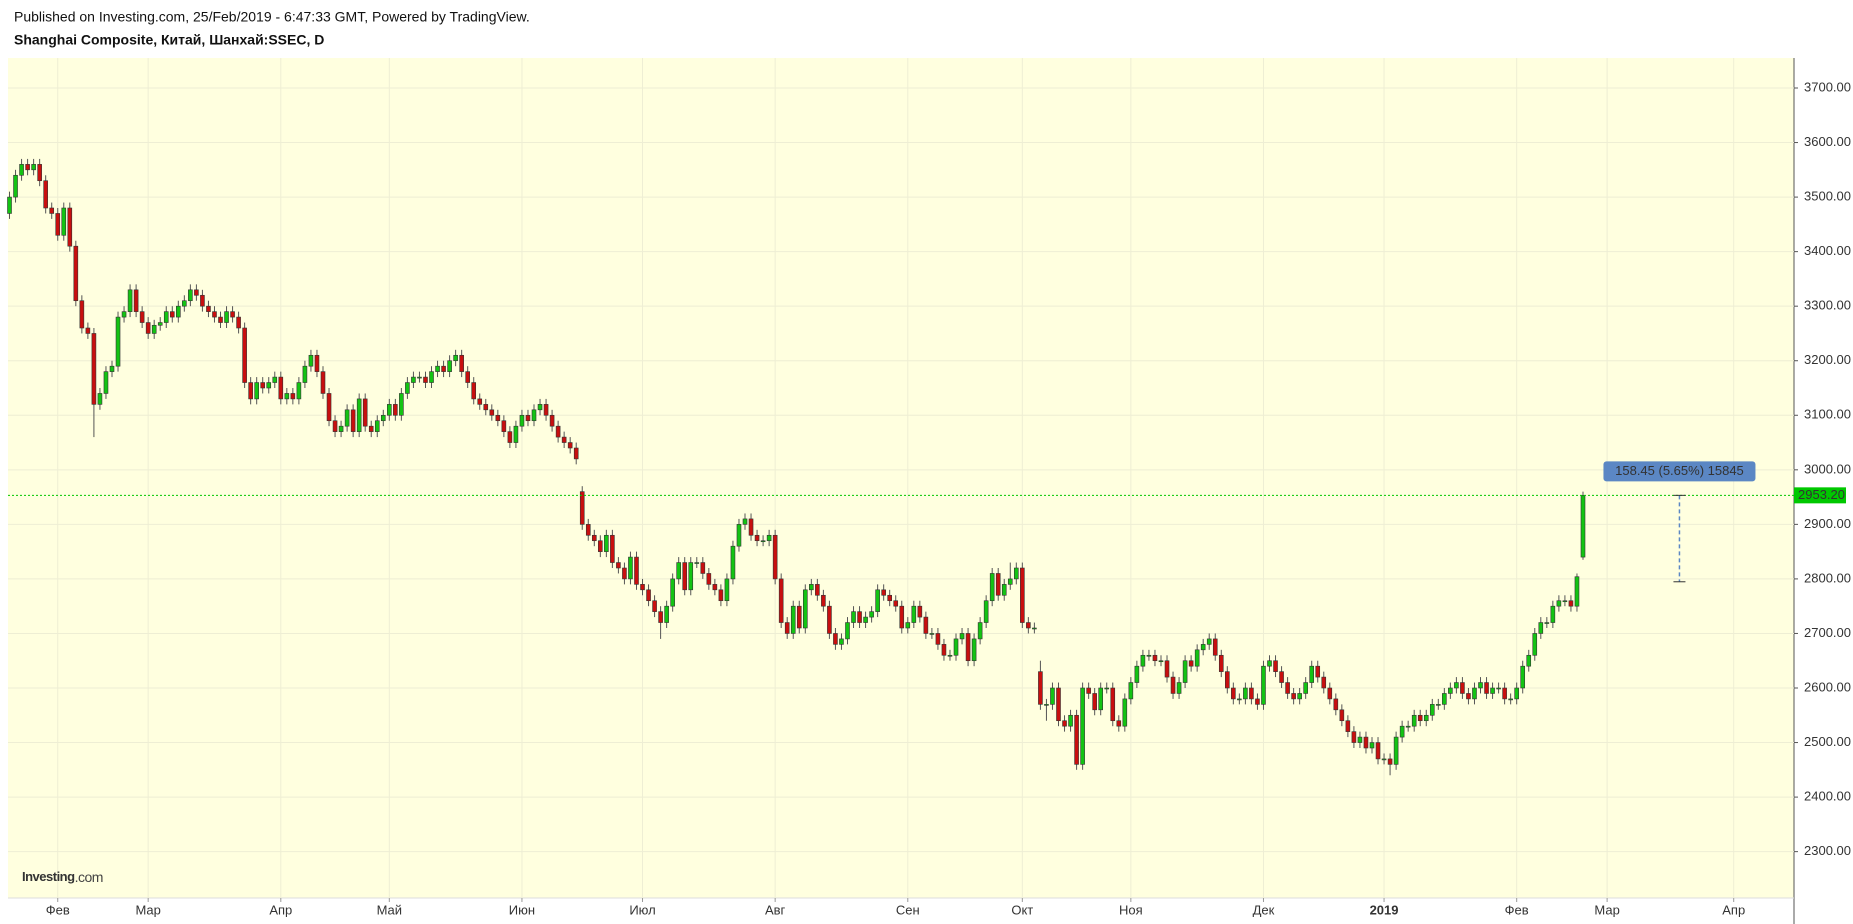 The width and height of the screenshot is (1853, 924). I want to click on y-tick-label: 3200.00, so click(1827, 359).